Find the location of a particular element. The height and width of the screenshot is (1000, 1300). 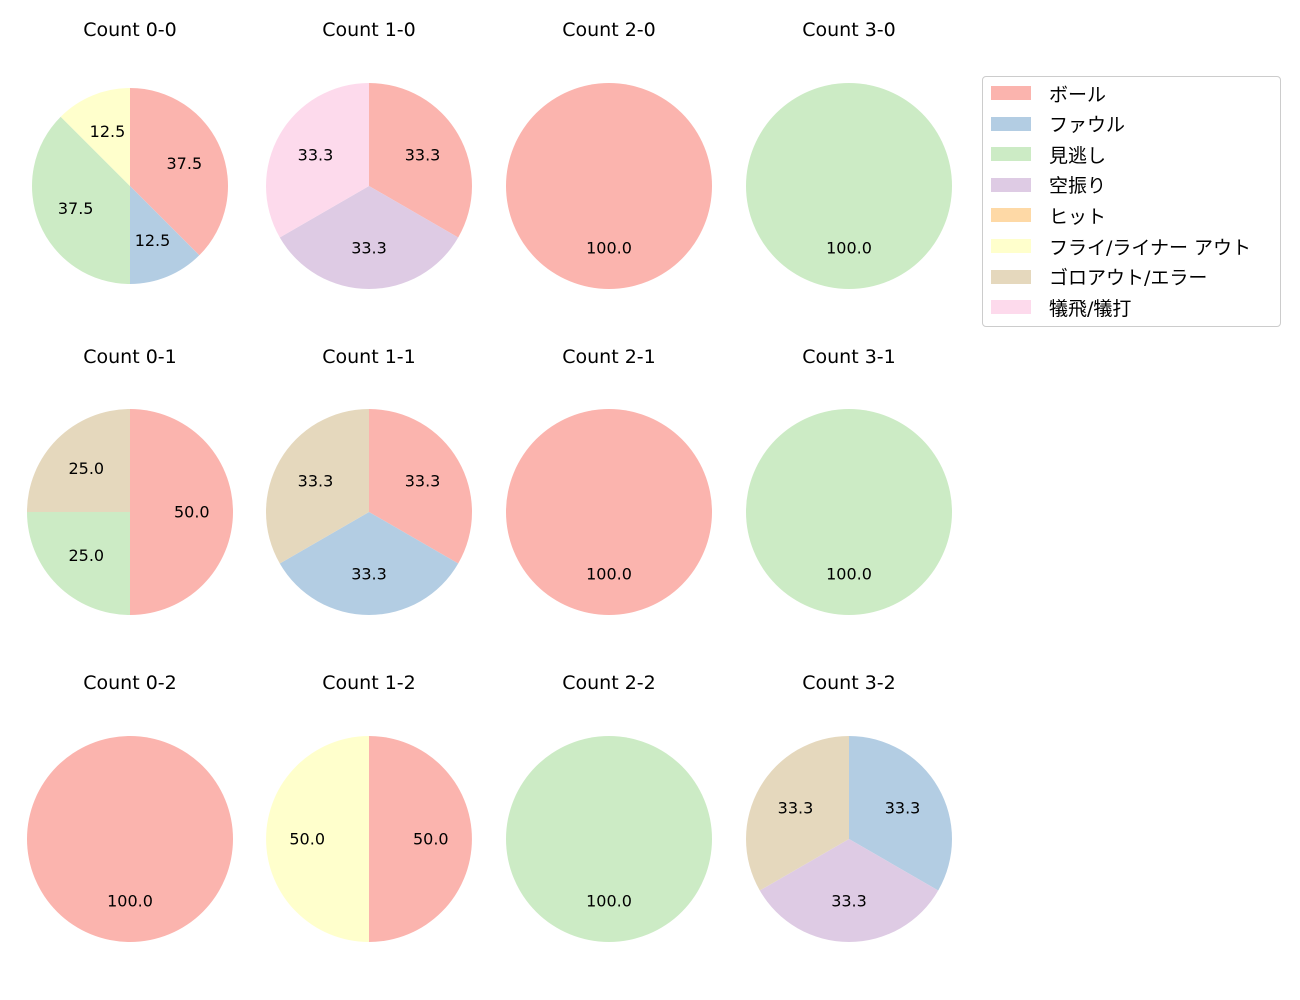

pie-count-3-1: Count 3-1 100.0 is located at coordinates (849, 480).